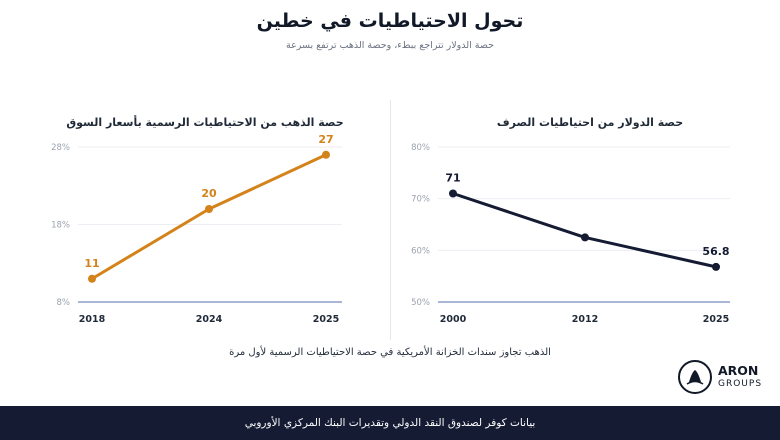 The width and height of the screenshot is (780, 440). I want to click on dollar-data-label: 71, so click(452, 178).